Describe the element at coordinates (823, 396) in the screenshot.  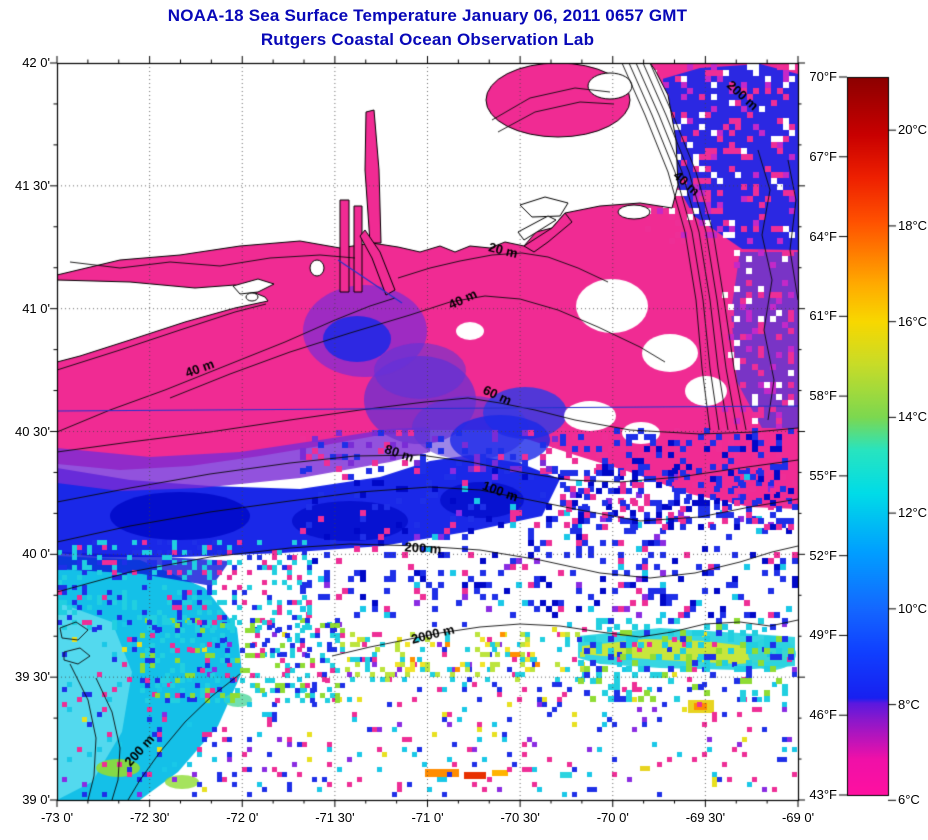
I see `colorbar-fahrenheit-label: 58°F` at that location.